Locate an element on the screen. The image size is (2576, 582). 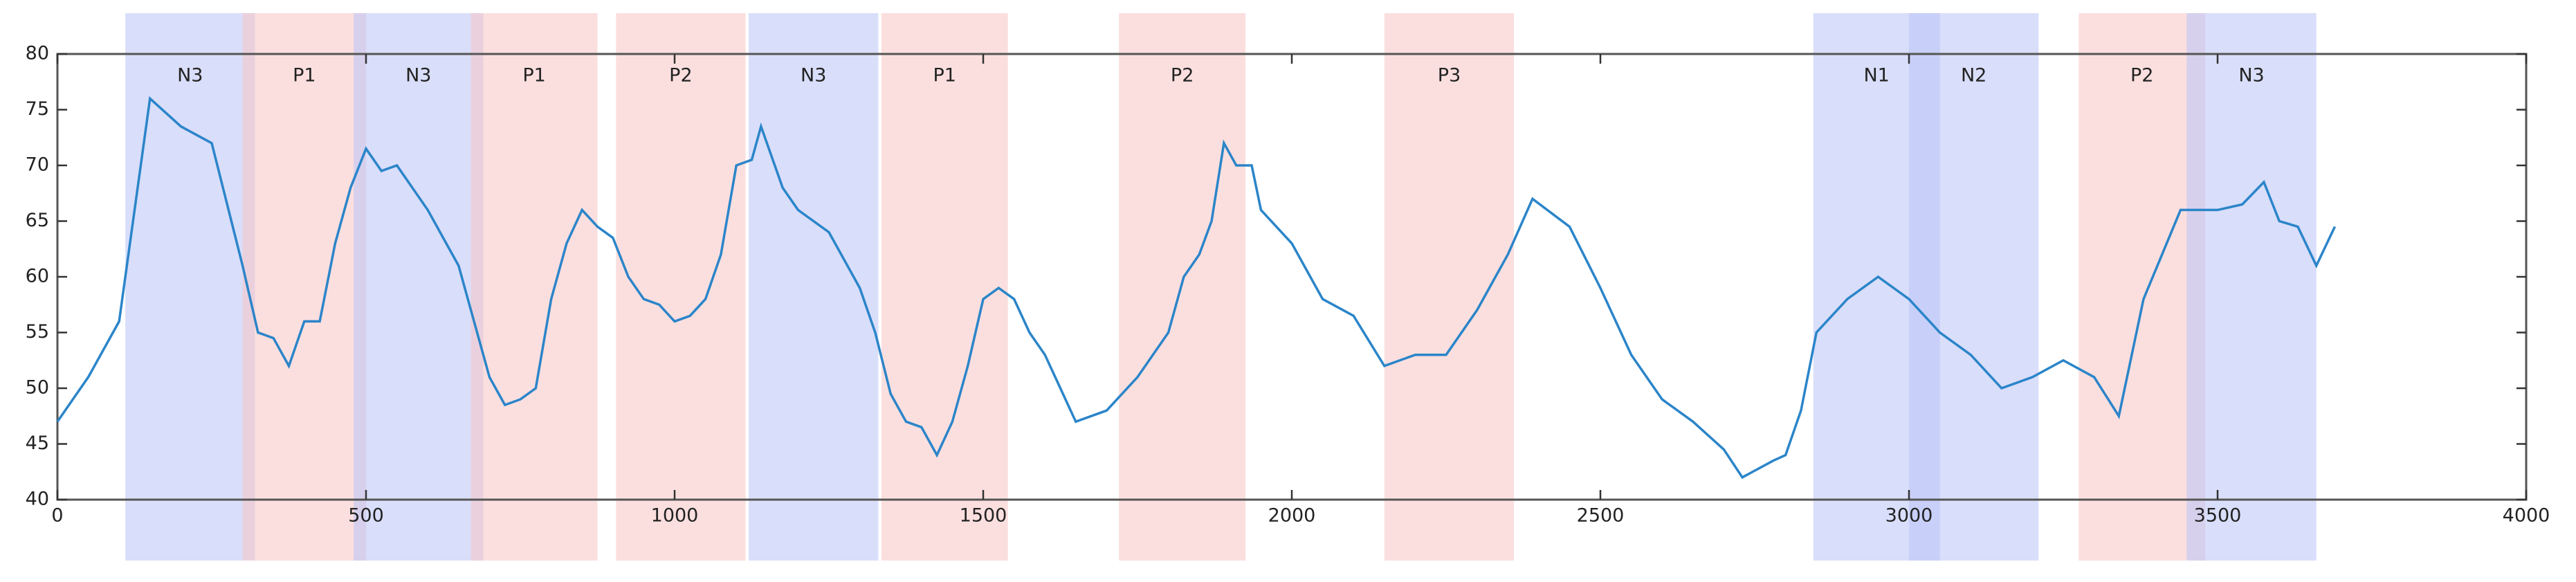
y-tick-label: 80 is located at coordinates (38, 53).